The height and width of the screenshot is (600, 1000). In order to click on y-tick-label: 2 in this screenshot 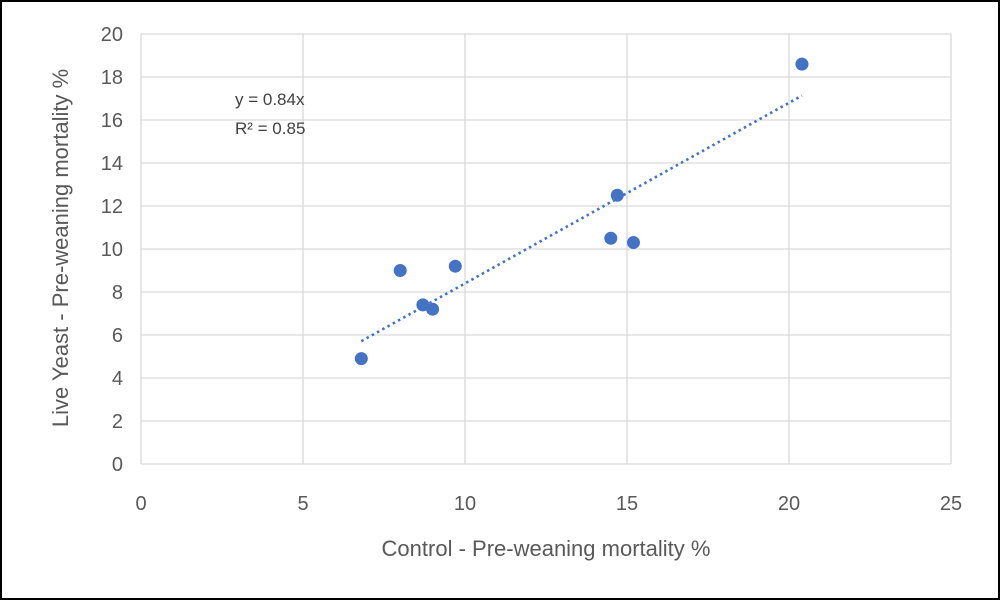, I will do `click(117, 422)`.